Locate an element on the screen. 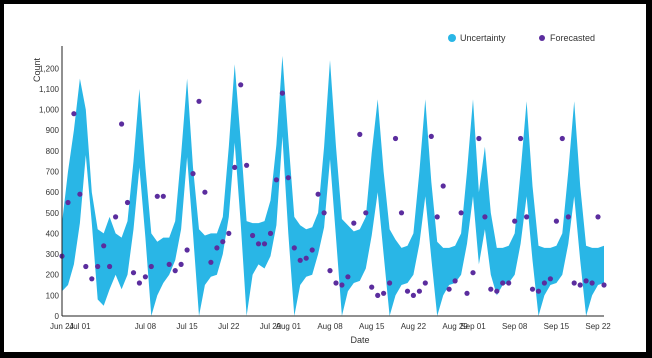 The image size is (652, 358). x-tick-label: Jul 22 is located at coordinates (229, 326).